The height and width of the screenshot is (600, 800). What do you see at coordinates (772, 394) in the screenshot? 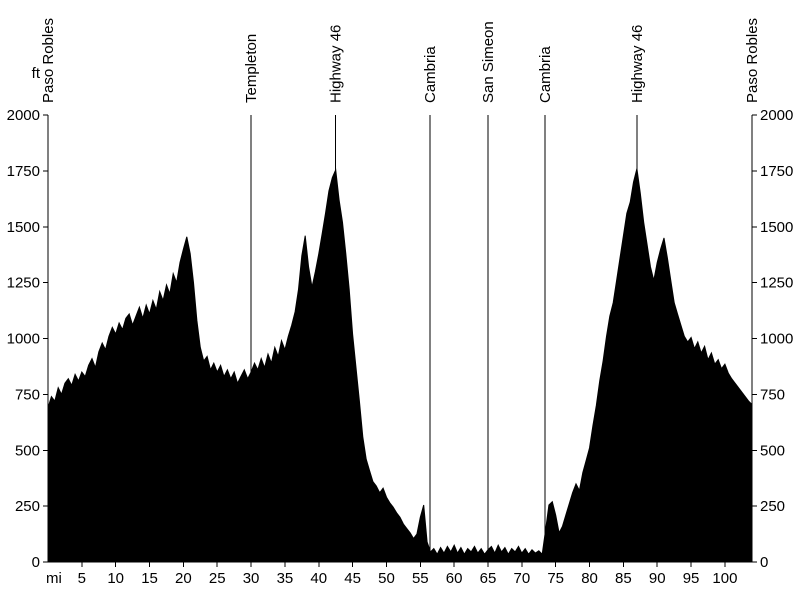
I see `y-tick-label-right: 750` at bounding box center [772, 394].